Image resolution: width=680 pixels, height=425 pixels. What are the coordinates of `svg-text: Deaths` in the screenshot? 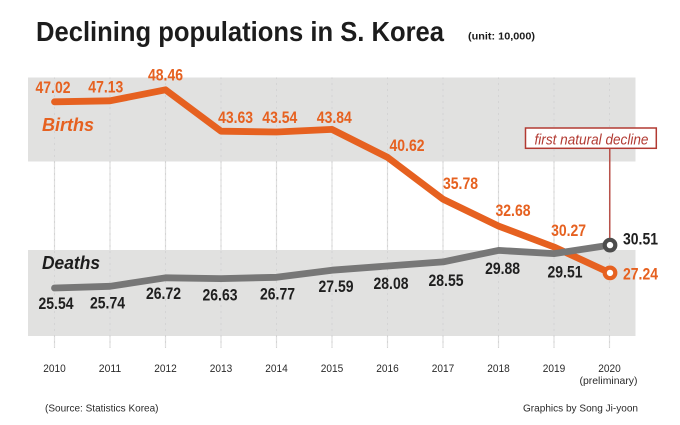 It's located at (71, 263).